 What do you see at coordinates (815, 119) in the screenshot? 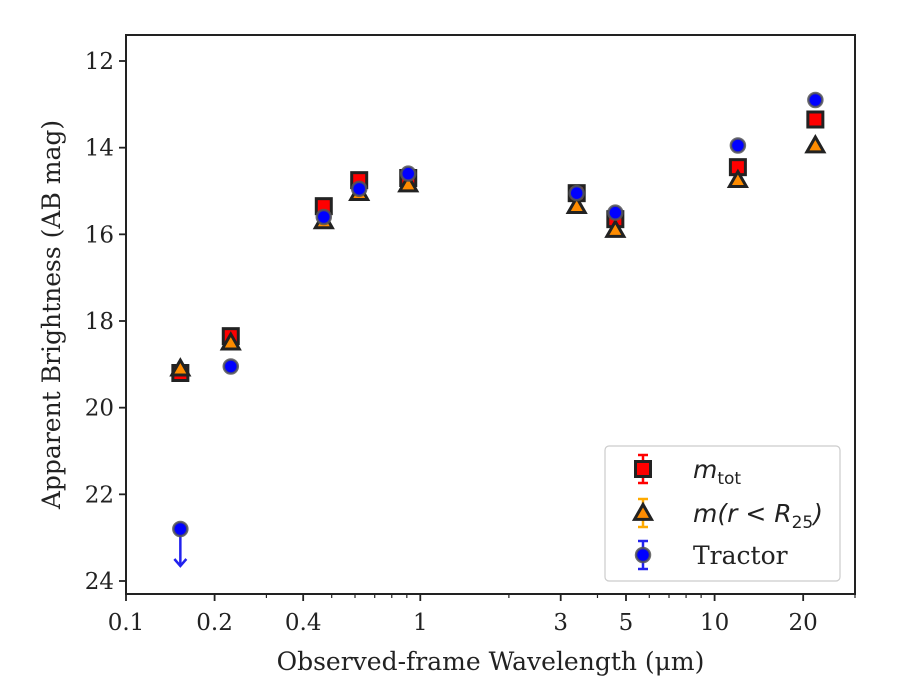
I see `point-mtot` at bounding box center [815, 119].